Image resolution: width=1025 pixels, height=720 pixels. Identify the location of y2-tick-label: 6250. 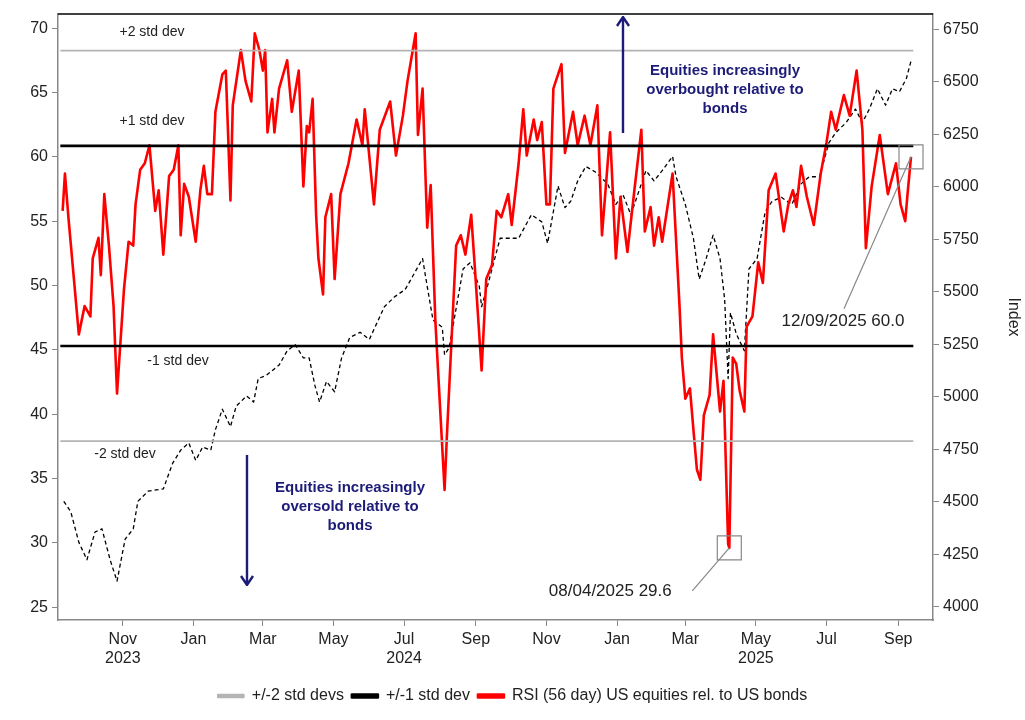
(961, 133).